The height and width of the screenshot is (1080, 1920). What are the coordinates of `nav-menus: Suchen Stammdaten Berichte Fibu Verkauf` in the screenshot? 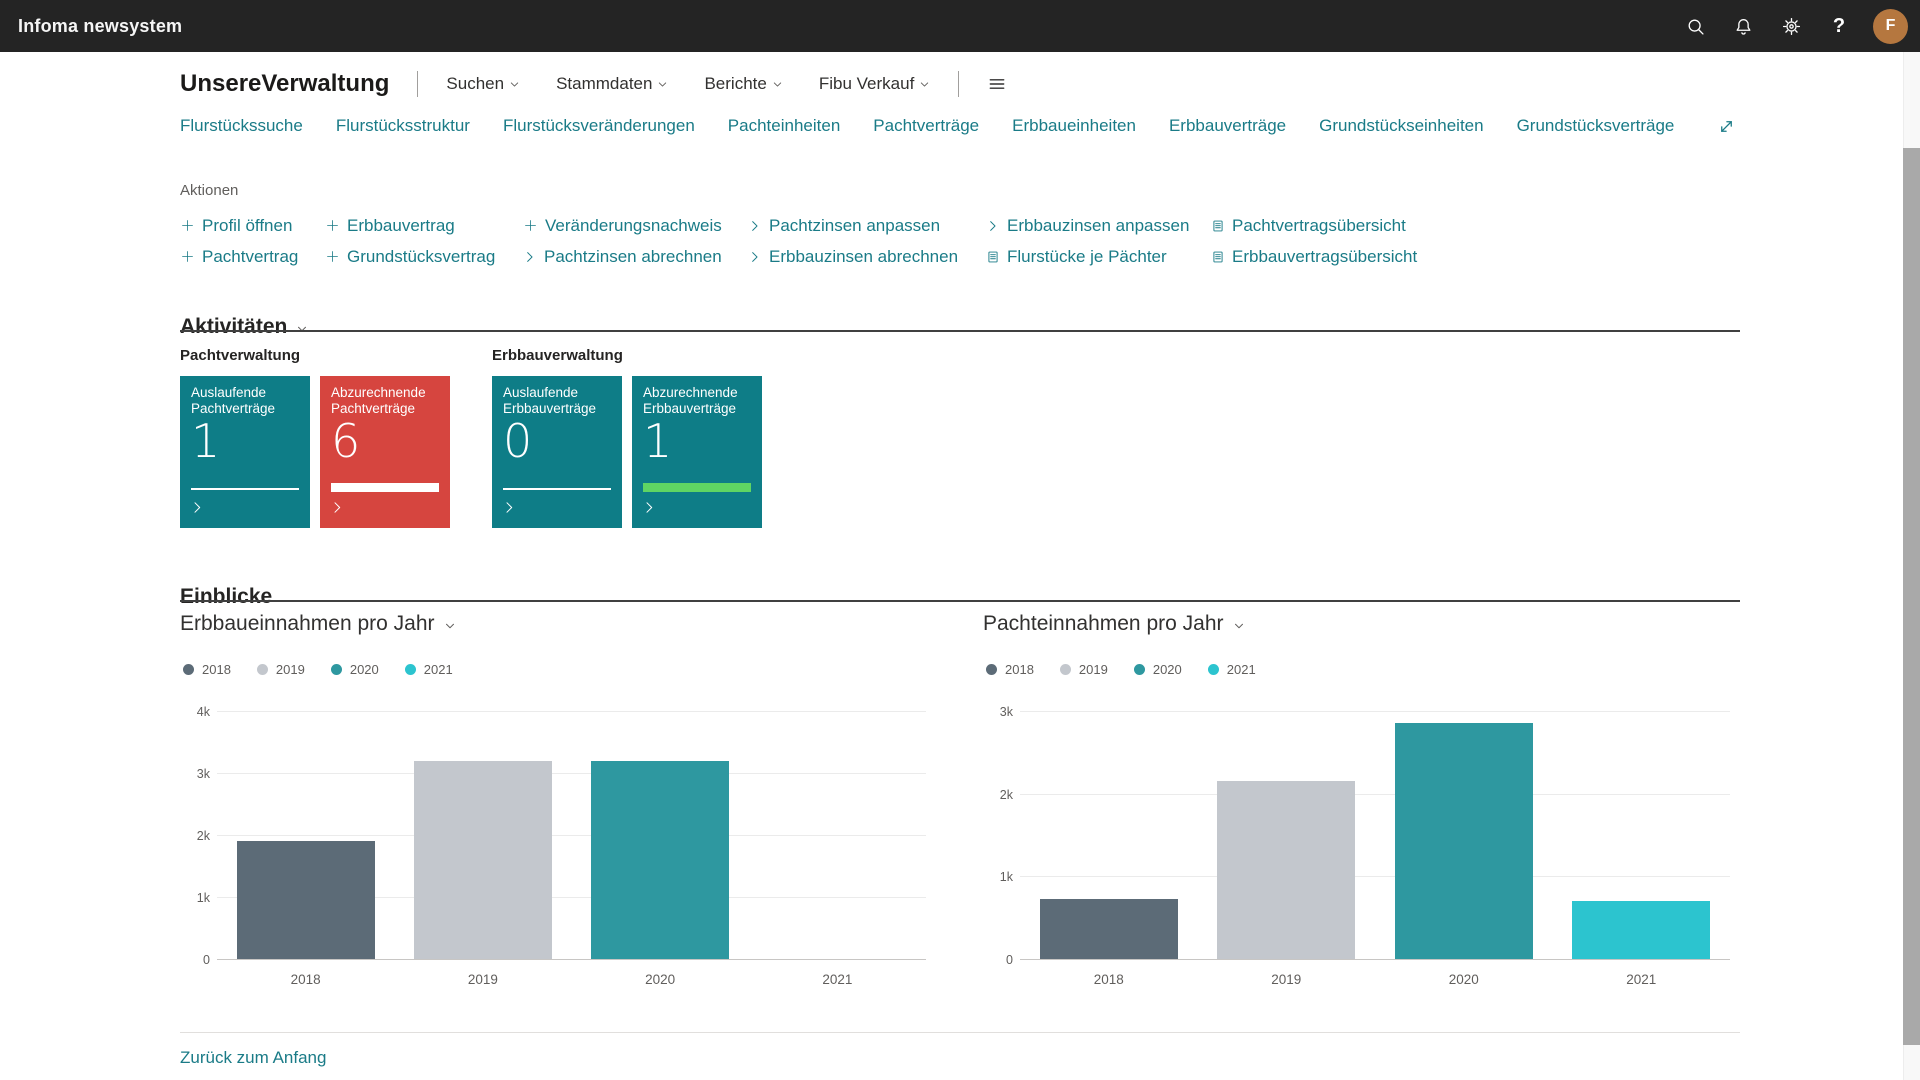 It's located at (688, 84).